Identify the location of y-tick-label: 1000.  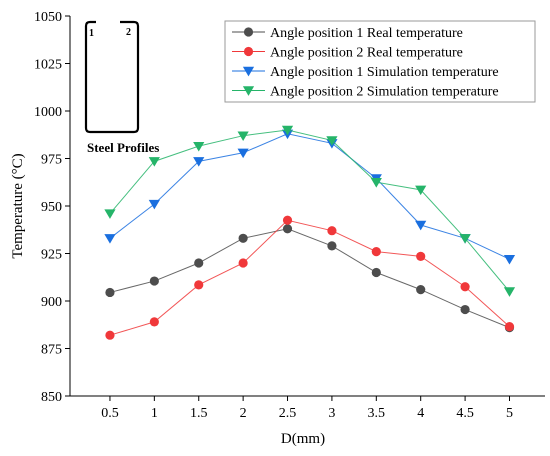
(48, 112).